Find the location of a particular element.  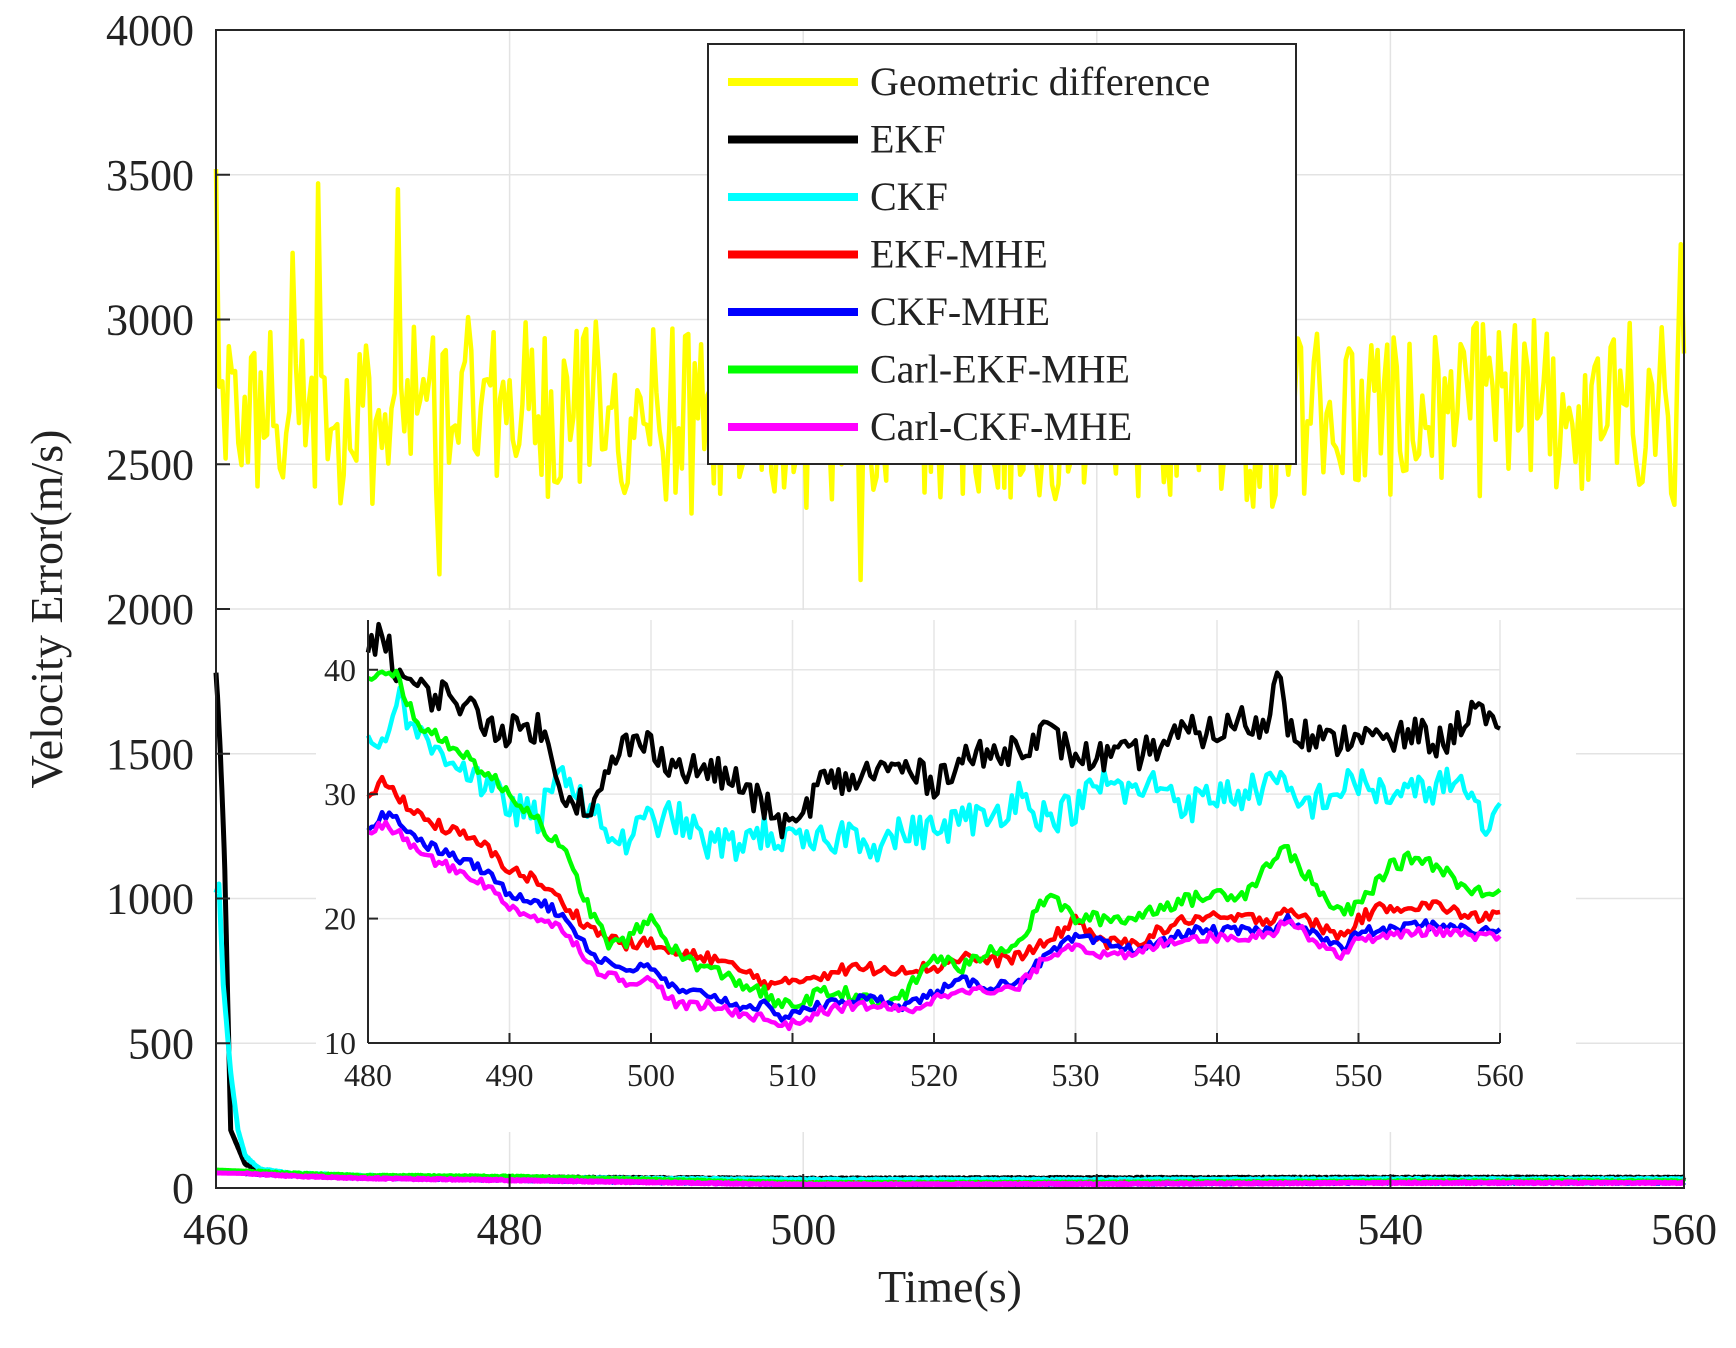

main-y-tick-label: 500 is located at coordinates (161, 1043).